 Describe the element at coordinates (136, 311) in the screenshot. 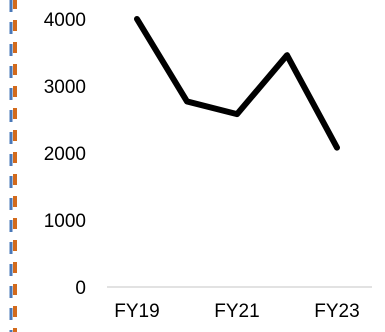

I see `x-tick-label: FY19` at that location.